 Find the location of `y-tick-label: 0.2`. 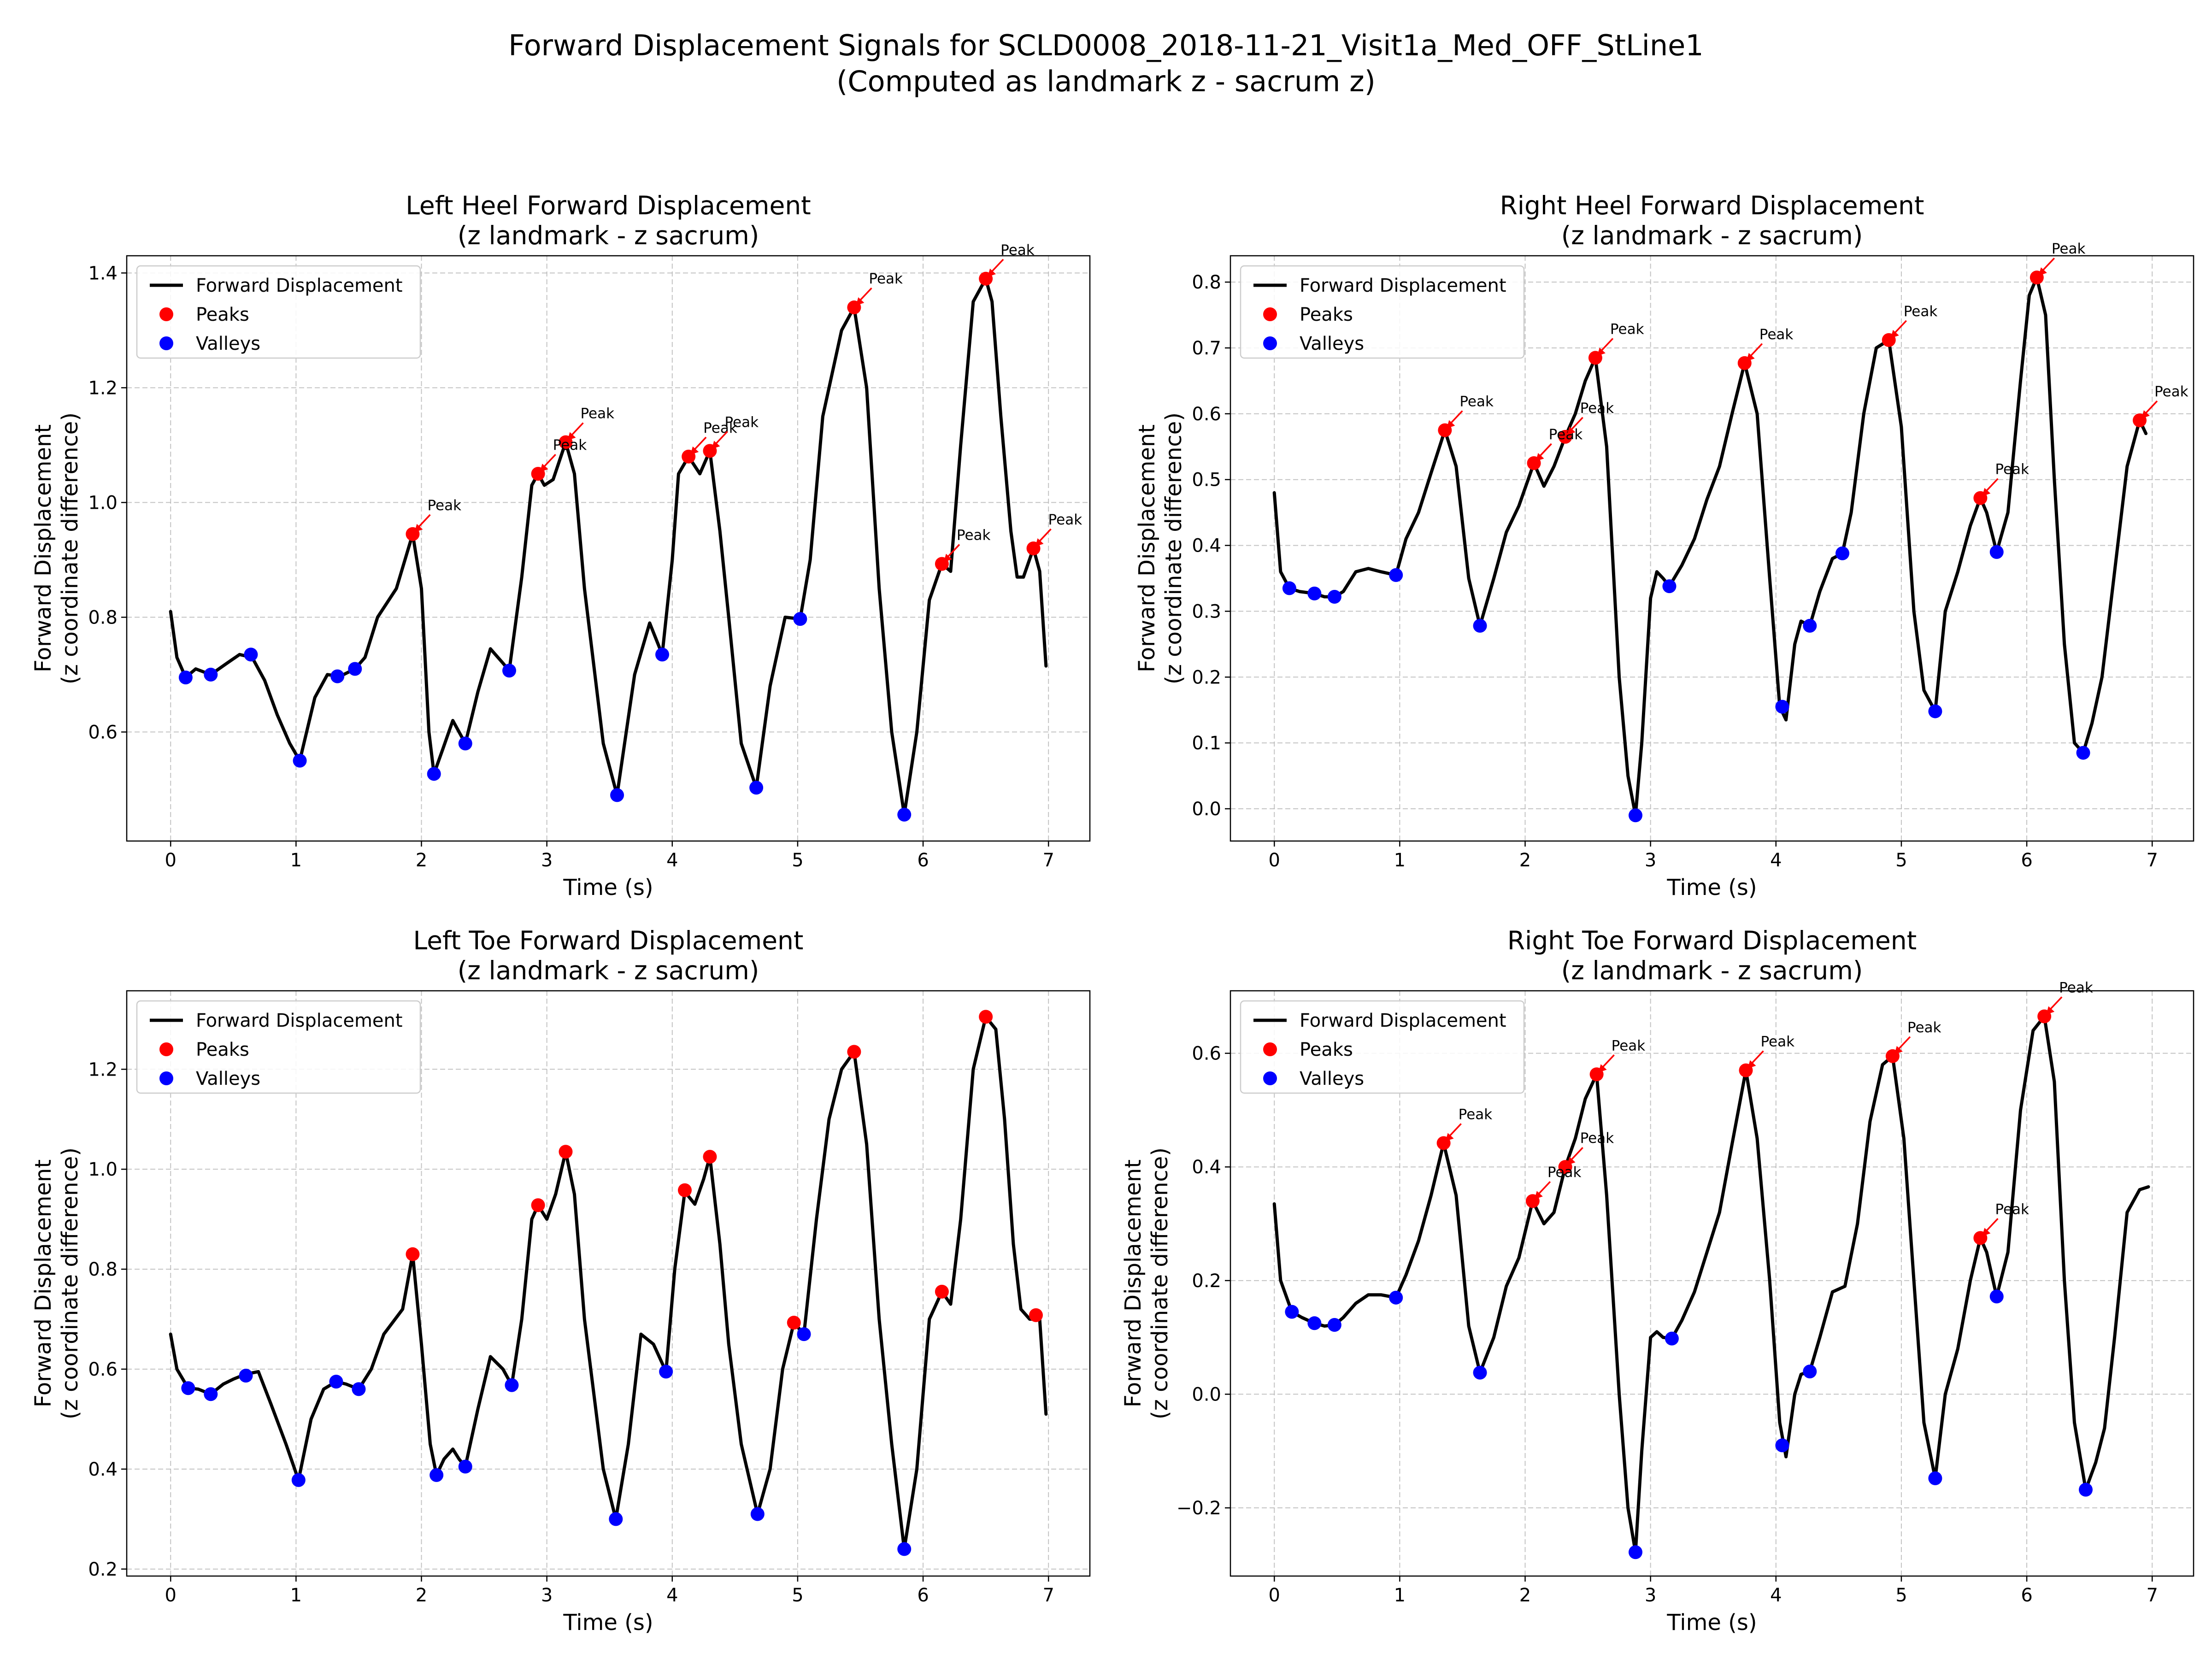

y-tick-label: 0.2 is located at coordinates (1206, 677).